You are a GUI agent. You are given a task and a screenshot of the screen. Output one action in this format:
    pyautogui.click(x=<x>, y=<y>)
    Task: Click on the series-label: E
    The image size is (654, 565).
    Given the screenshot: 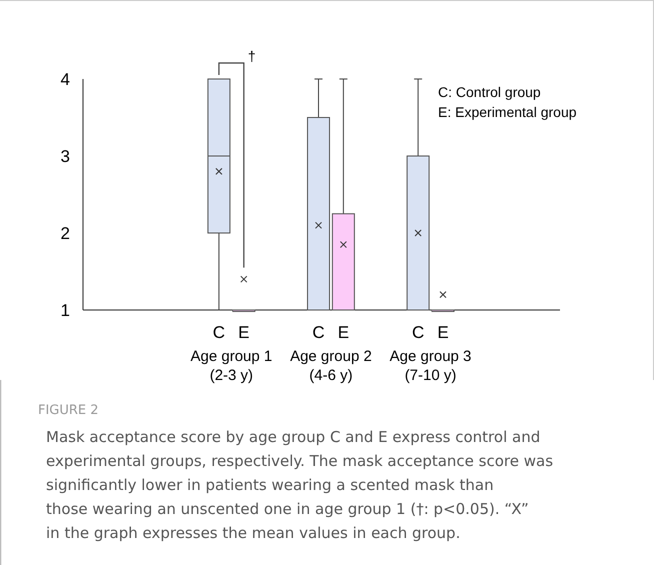 What is the action you would take?
    pyautogui.click(x=244, y=332)
    